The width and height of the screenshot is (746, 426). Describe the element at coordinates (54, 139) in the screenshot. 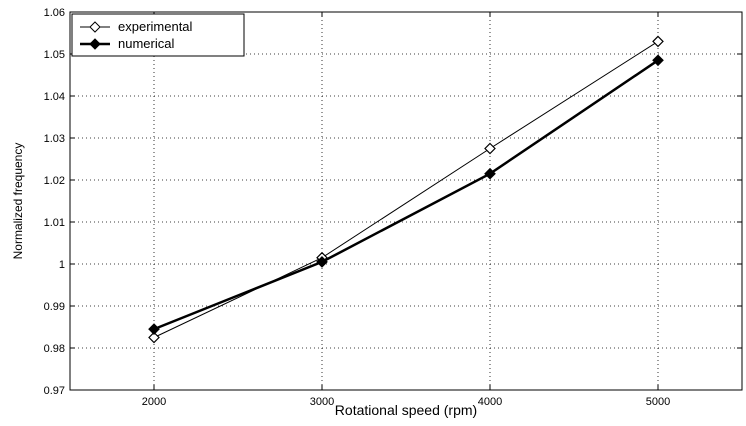

I see `y-tick-label: 1.03` at that location.